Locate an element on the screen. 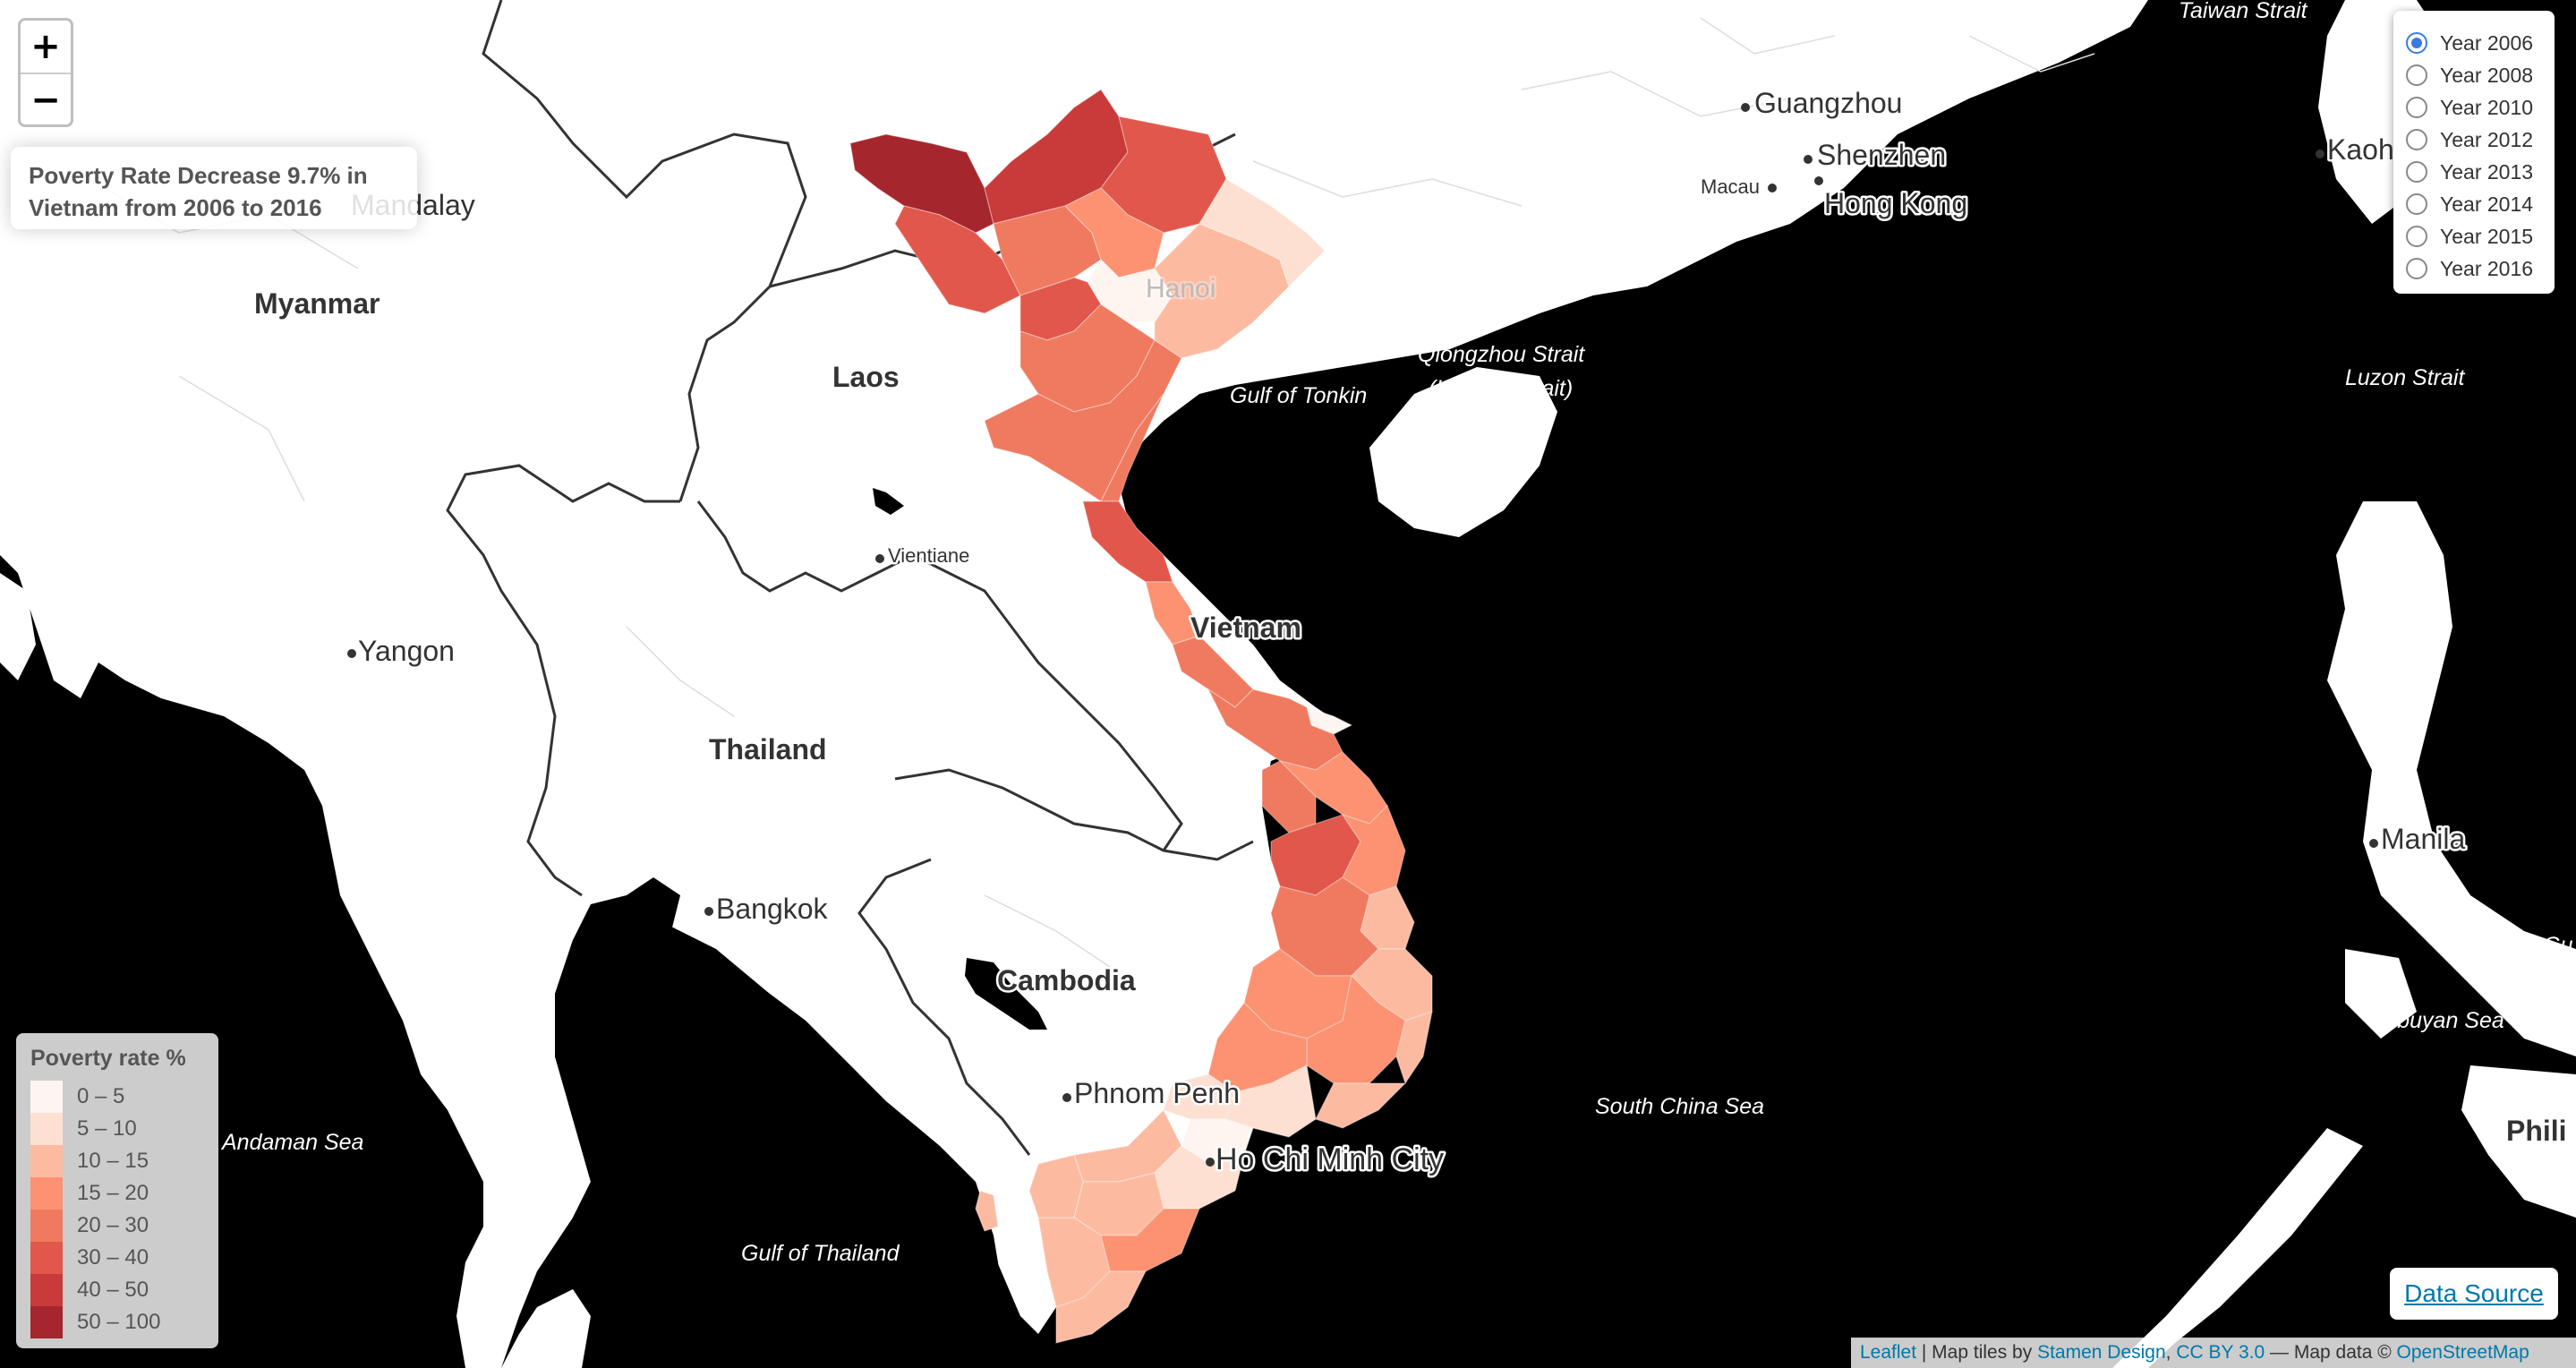 The height and width of the screenshot is (1368, 2576). legend-entry: 15 – 20 is located at coordinates (117, 1193).